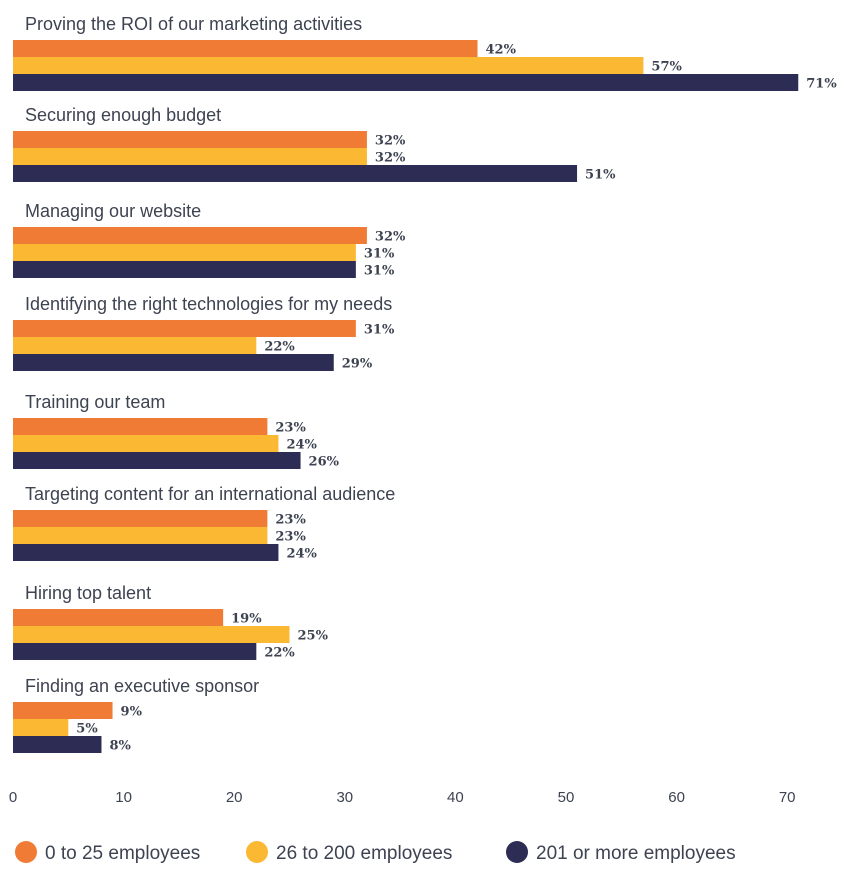  I want to click on category-label: Training our team, so click(95, 402).